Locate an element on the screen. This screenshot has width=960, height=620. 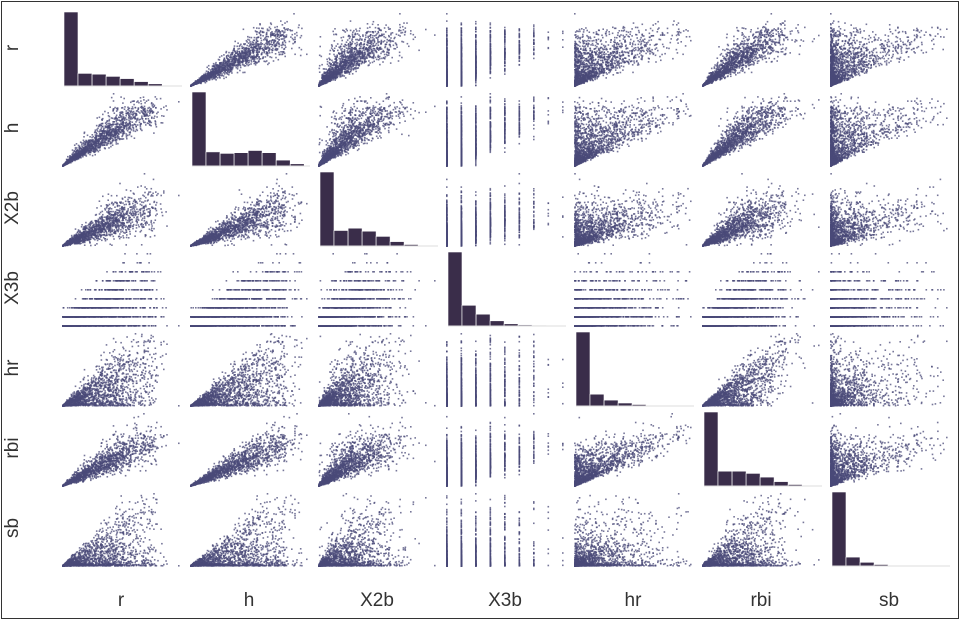
panel-r-vs-h is located at coordinates (249, 50).